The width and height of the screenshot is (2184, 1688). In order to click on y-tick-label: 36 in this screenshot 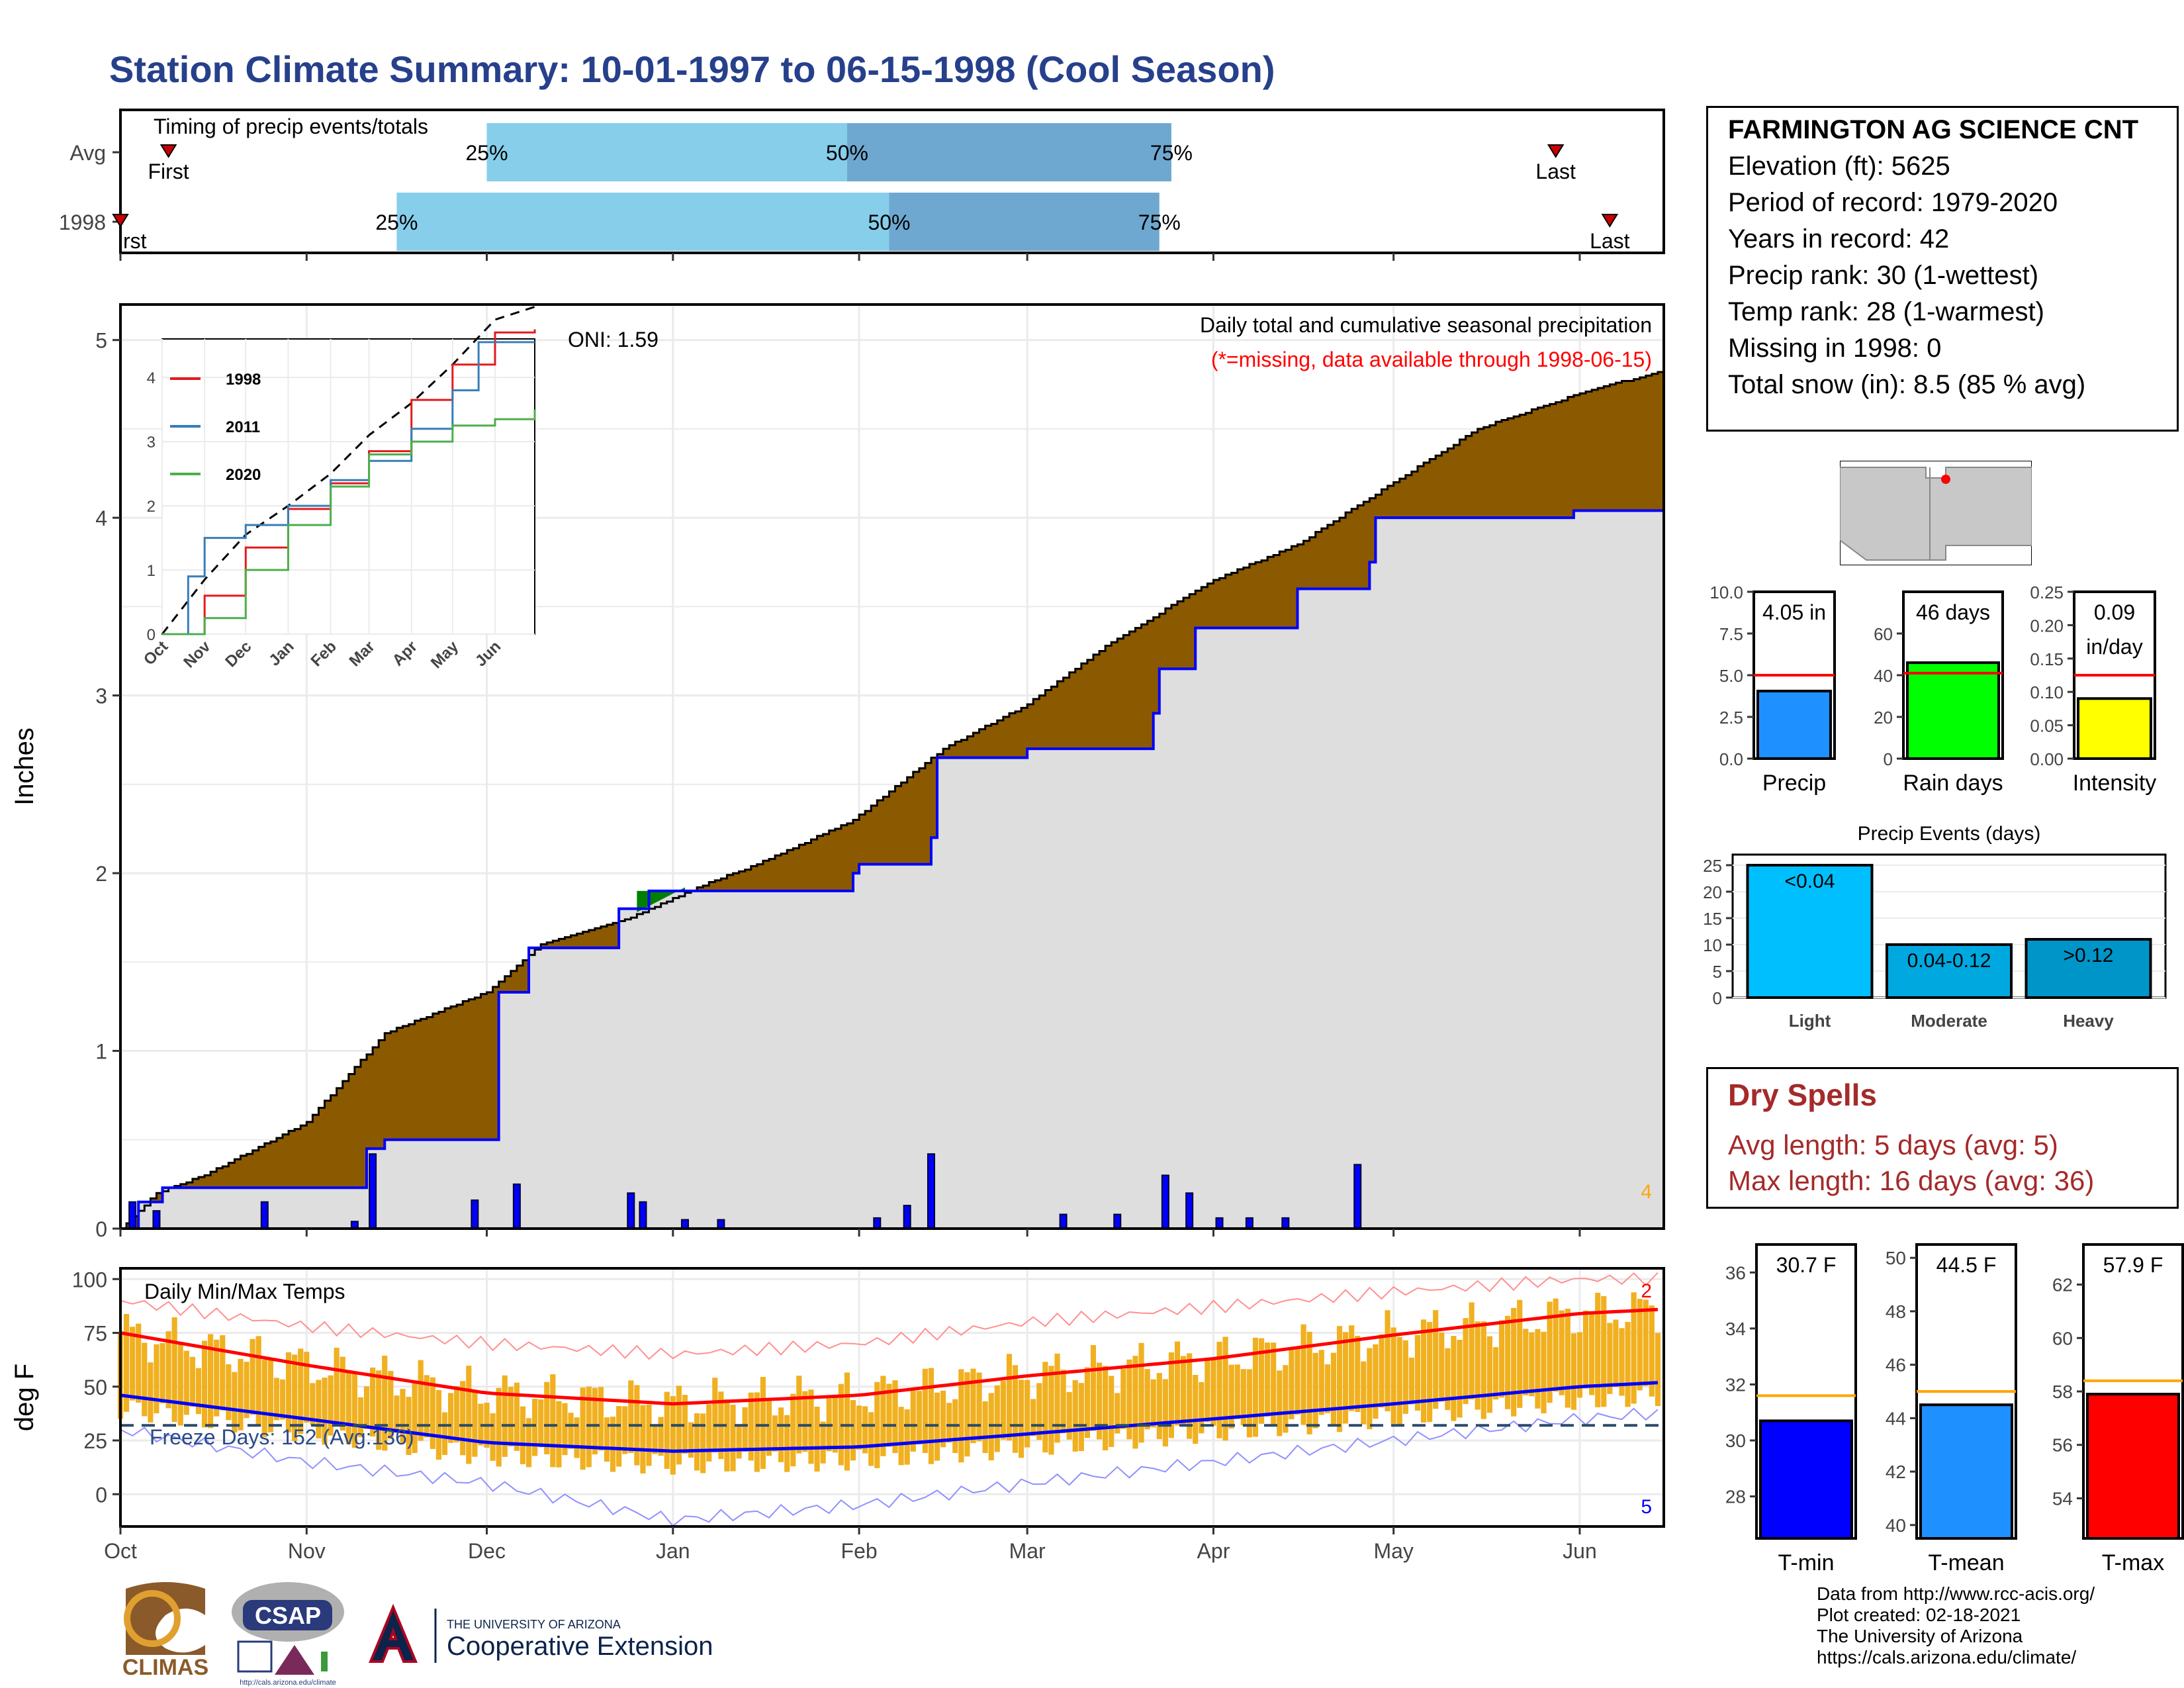, I will do `click(1735, 1272)`.